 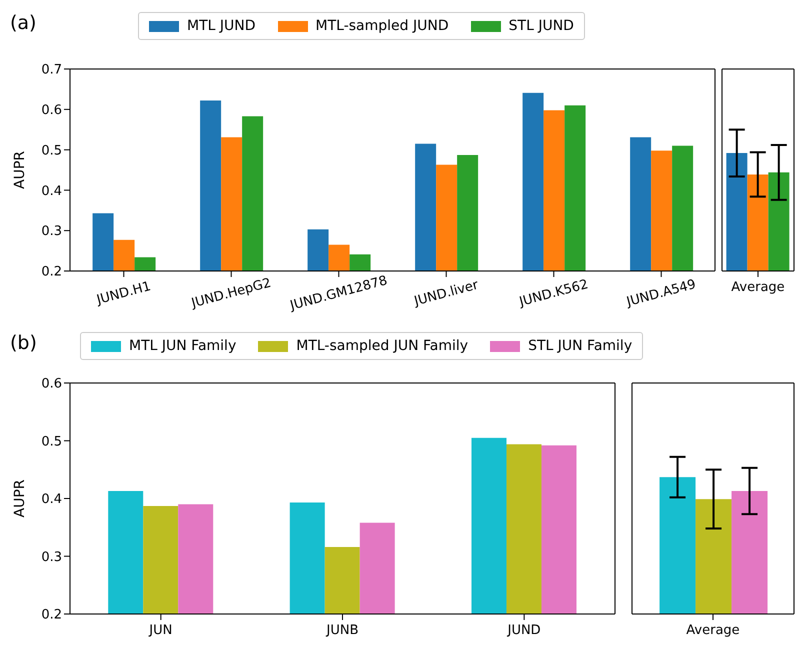 I want to click on x-tick-label: JUND, so click(x=523, y=630).